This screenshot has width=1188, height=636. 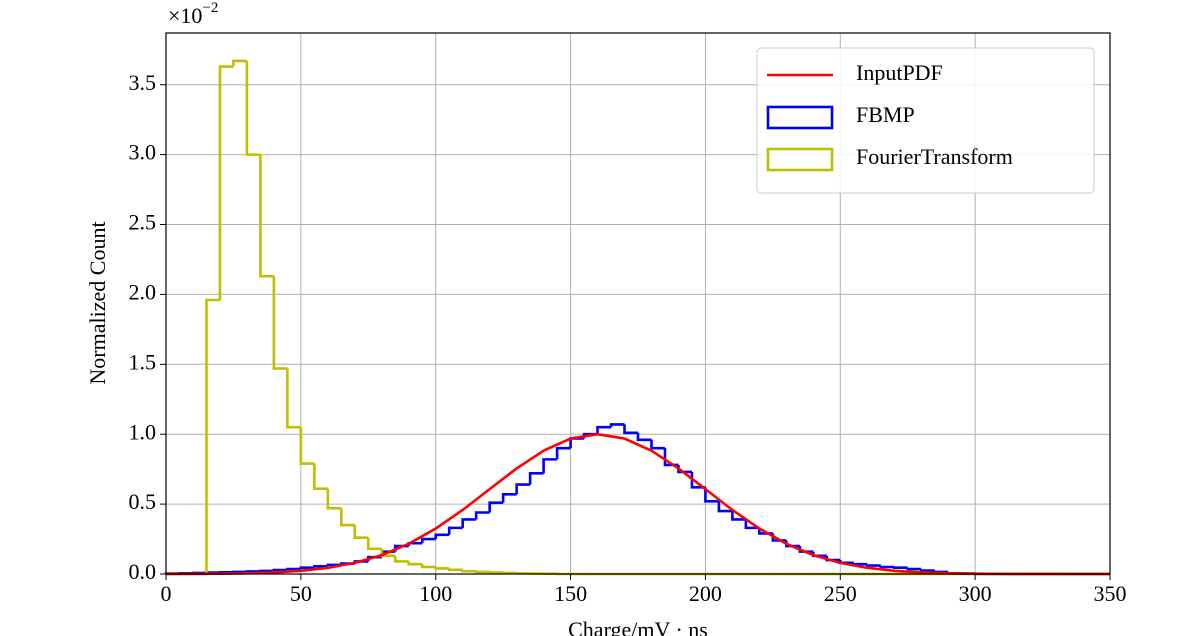 I want to click on y-scale-label: ×10⁻², so click(x=193, y=14).